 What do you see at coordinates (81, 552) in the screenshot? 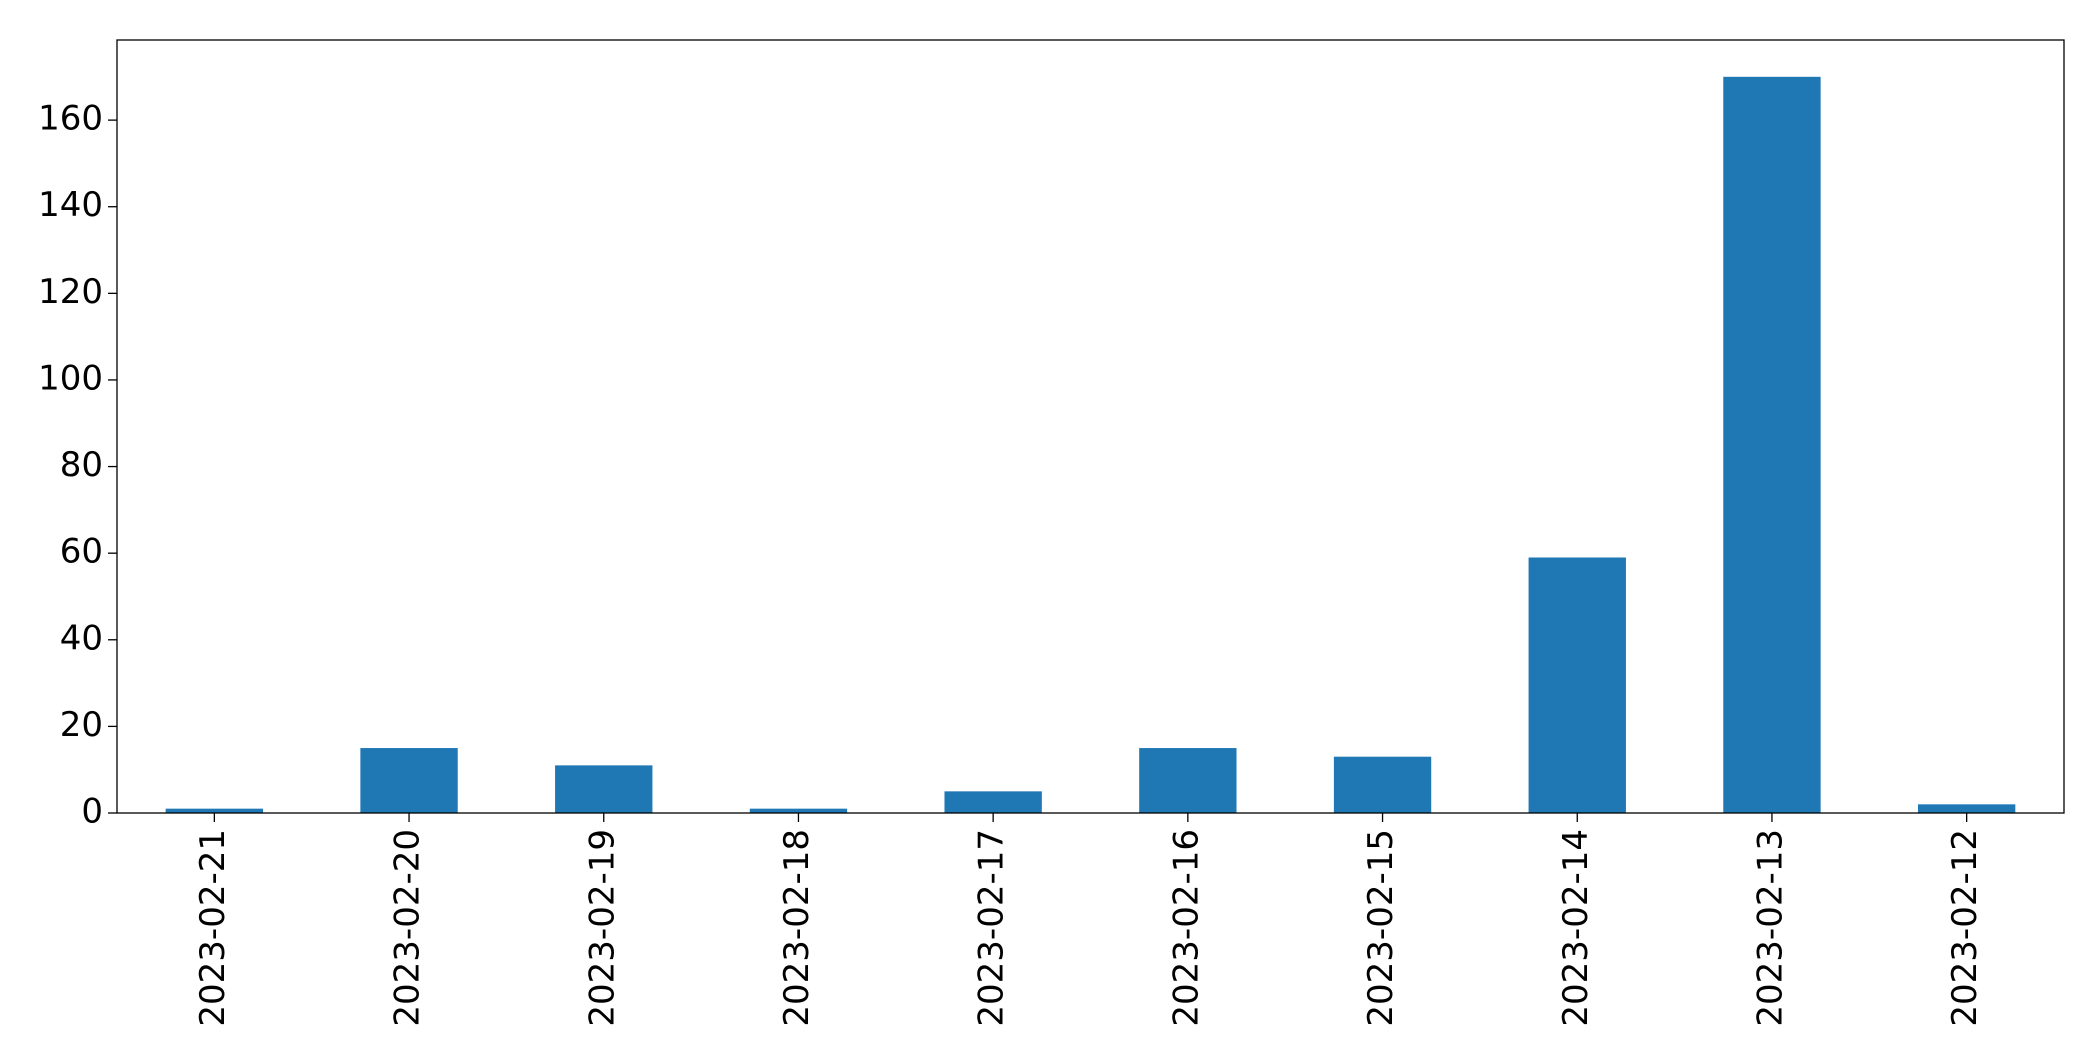
I see `y-tick-label: 60` at bounding box center [81, 552].